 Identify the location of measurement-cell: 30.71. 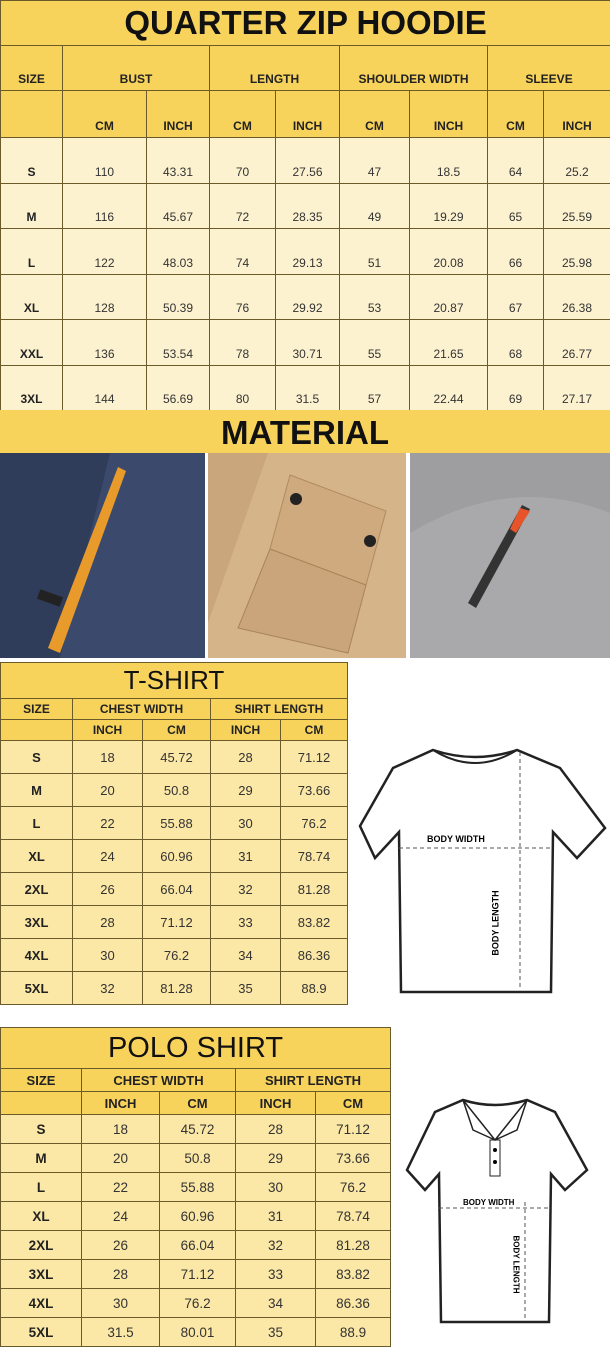
(307, 342).